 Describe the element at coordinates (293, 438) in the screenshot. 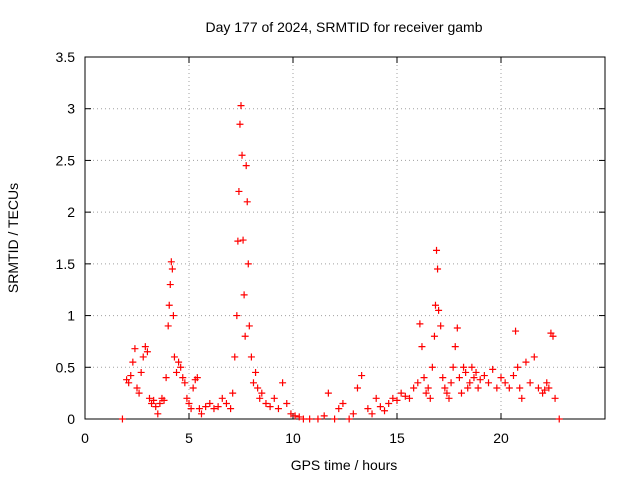

I see `x-tick-label: 10` at that location.